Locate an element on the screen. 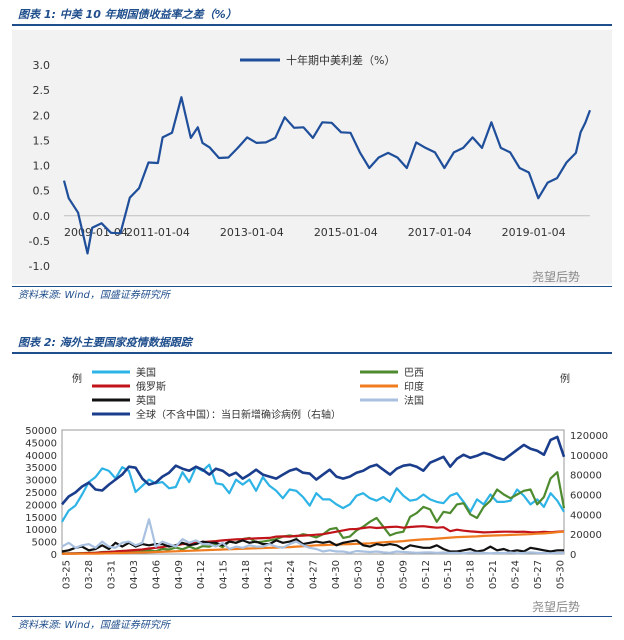 This screenshot has width=624, height=640. chart-2-ytick-left-label: 40000 is located at coordinates (41, 456).